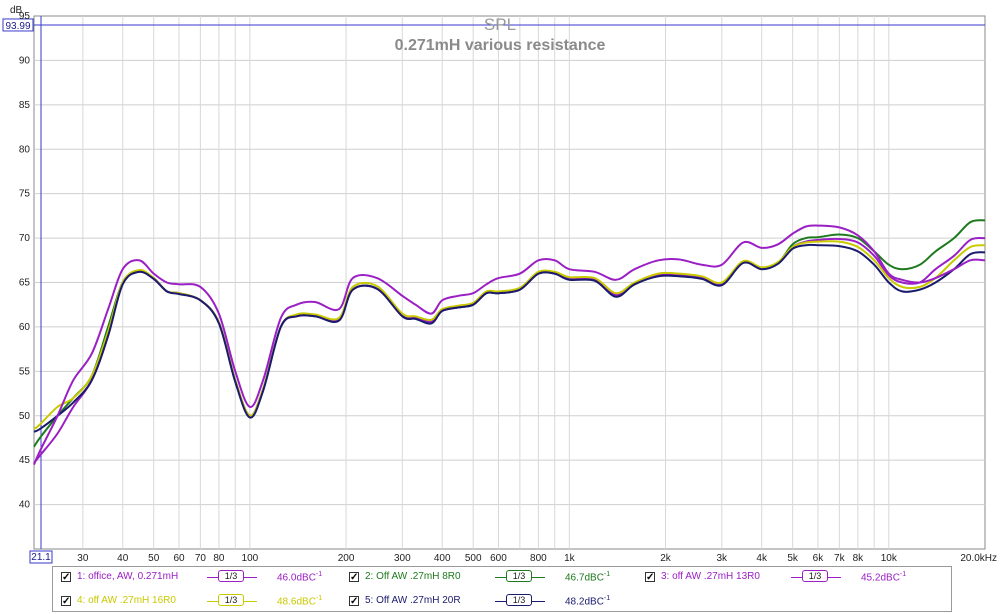  I want to click on y-axis-unit-label: dB, so click(16, 10).